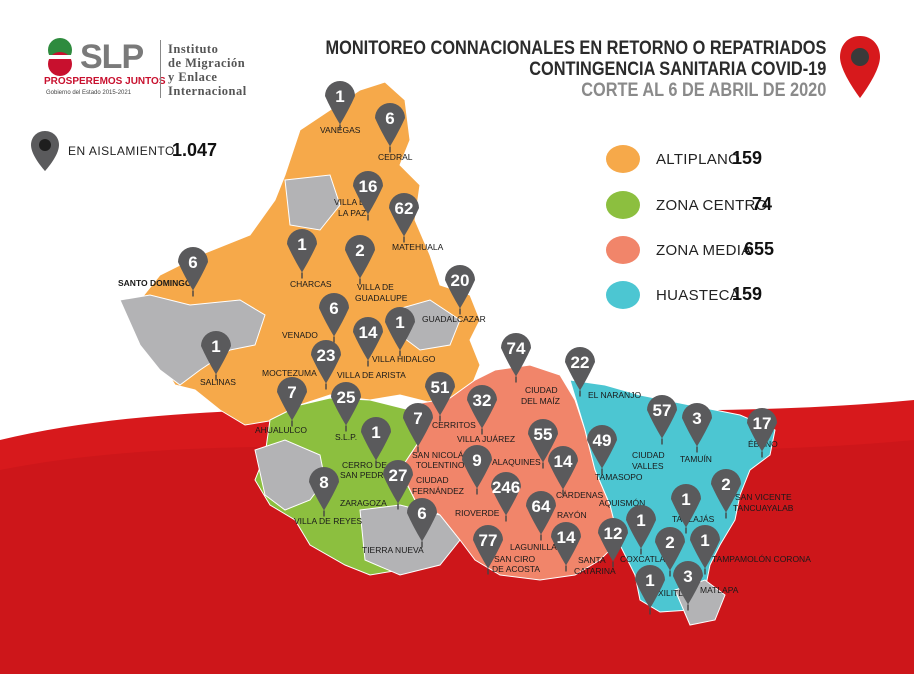  I want to click on pin-cedral: 6, so click(390, 128).